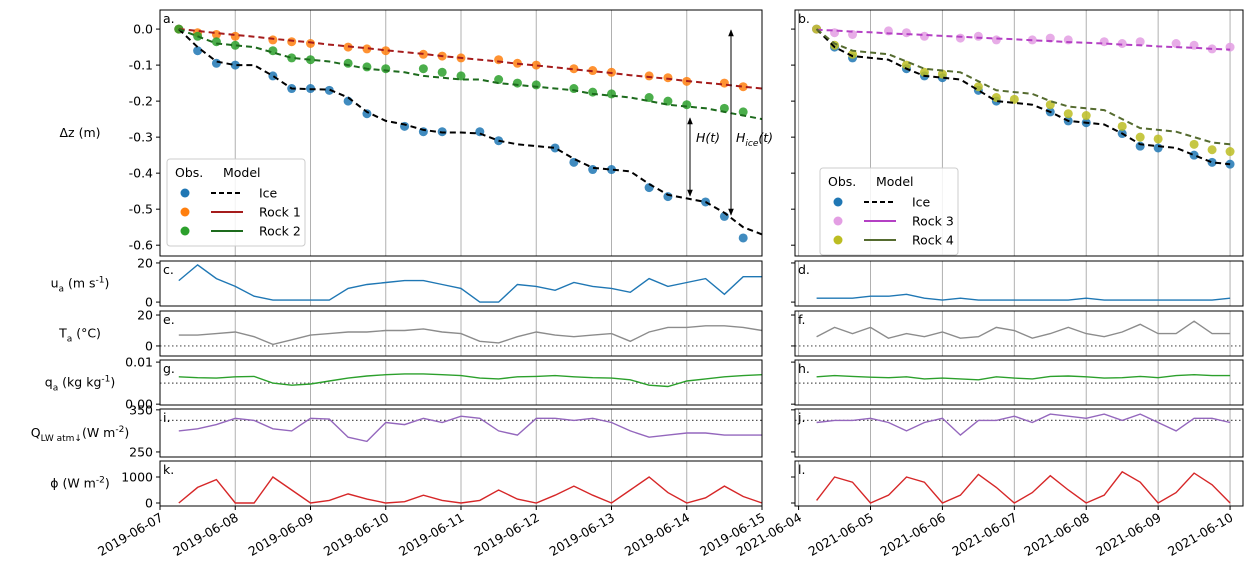 The width and height of the screenshot is (1256, 571). I want to click on y-axis-label: ua (m s-1), so click(80, 285).